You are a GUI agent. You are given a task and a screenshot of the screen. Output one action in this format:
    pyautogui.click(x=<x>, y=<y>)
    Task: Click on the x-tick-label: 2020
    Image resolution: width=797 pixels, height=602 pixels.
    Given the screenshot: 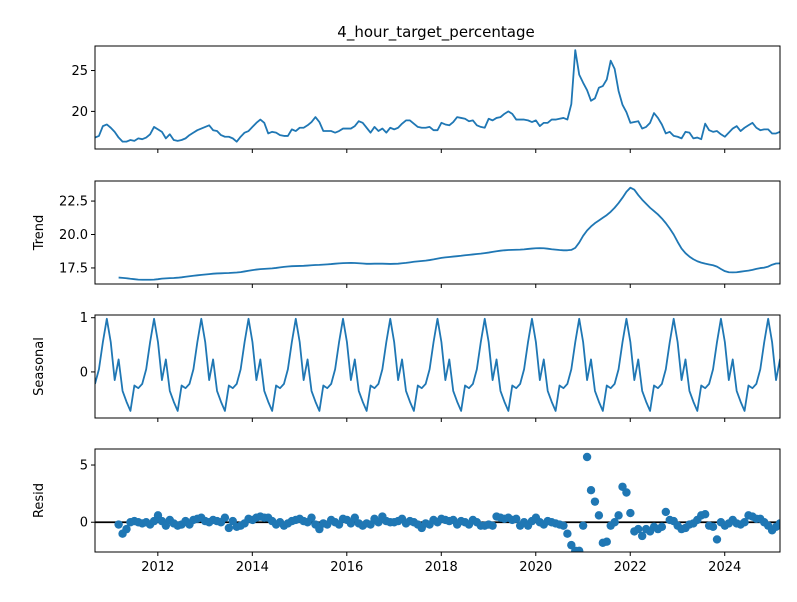 What is the action you would take?
    pyautogui.click(x=535, y=567)
    